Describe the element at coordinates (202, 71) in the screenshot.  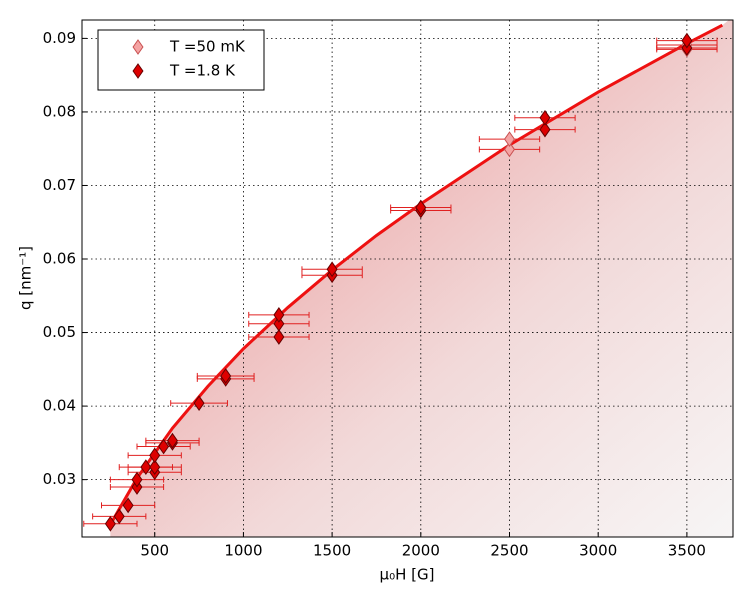
I see `legend-label: T =1.8 K` at that location.